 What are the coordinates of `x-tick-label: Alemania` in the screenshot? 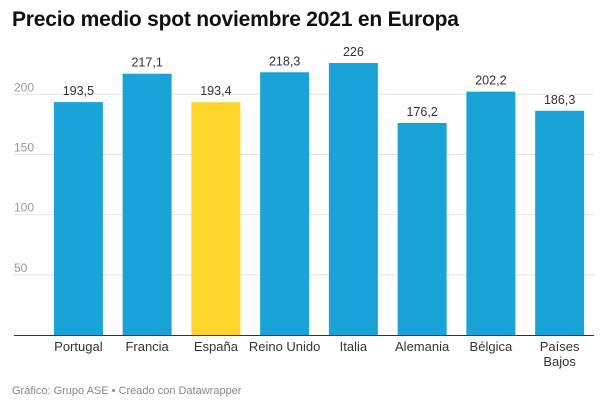 It's located at (422, 346).